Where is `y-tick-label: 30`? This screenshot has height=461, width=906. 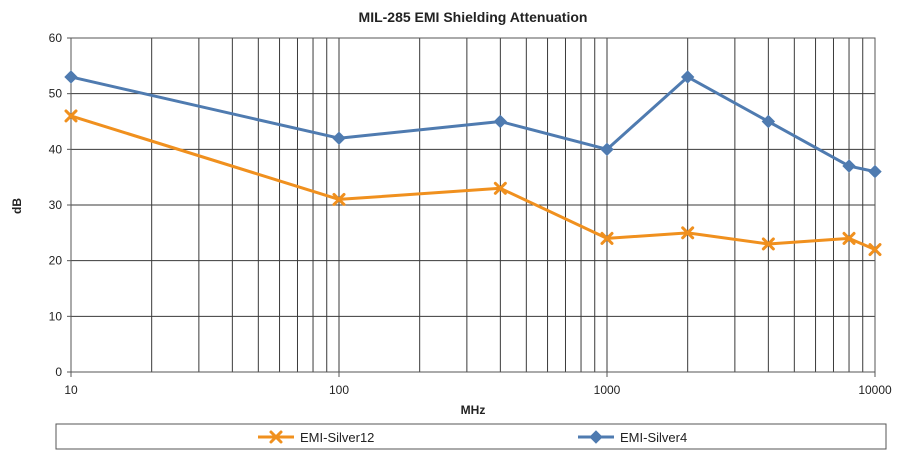
y-tick-label: 30 is located at coordinates (56, 205).